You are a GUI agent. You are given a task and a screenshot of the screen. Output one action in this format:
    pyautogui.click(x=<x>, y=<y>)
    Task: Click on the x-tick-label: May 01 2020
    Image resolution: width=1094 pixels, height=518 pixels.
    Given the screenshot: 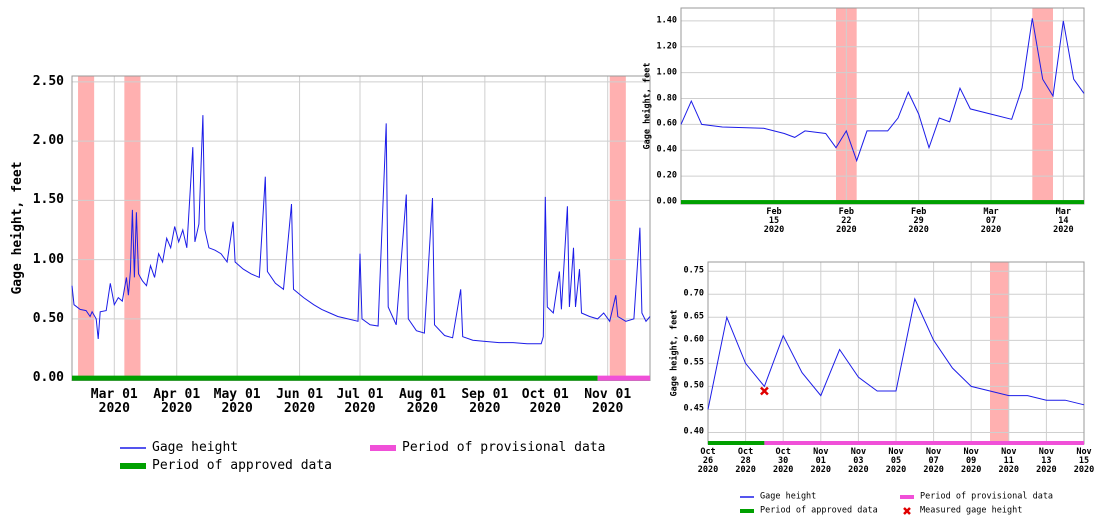 What is the action you would take?
    pyautogui.click(x=237, y=401)
    